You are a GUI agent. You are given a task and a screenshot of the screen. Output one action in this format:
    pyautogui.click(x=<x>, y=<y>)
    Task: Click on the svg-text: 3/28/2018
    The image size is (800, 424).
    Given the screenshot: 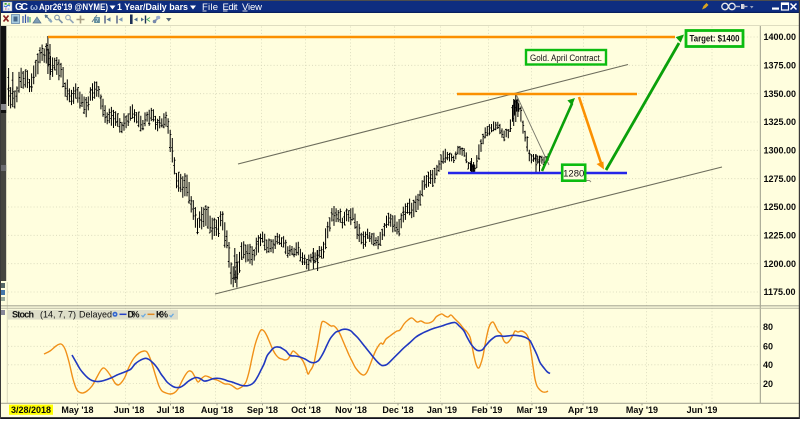 What is the action you would take?
    pyautogui.click(x=31, y=410)
    